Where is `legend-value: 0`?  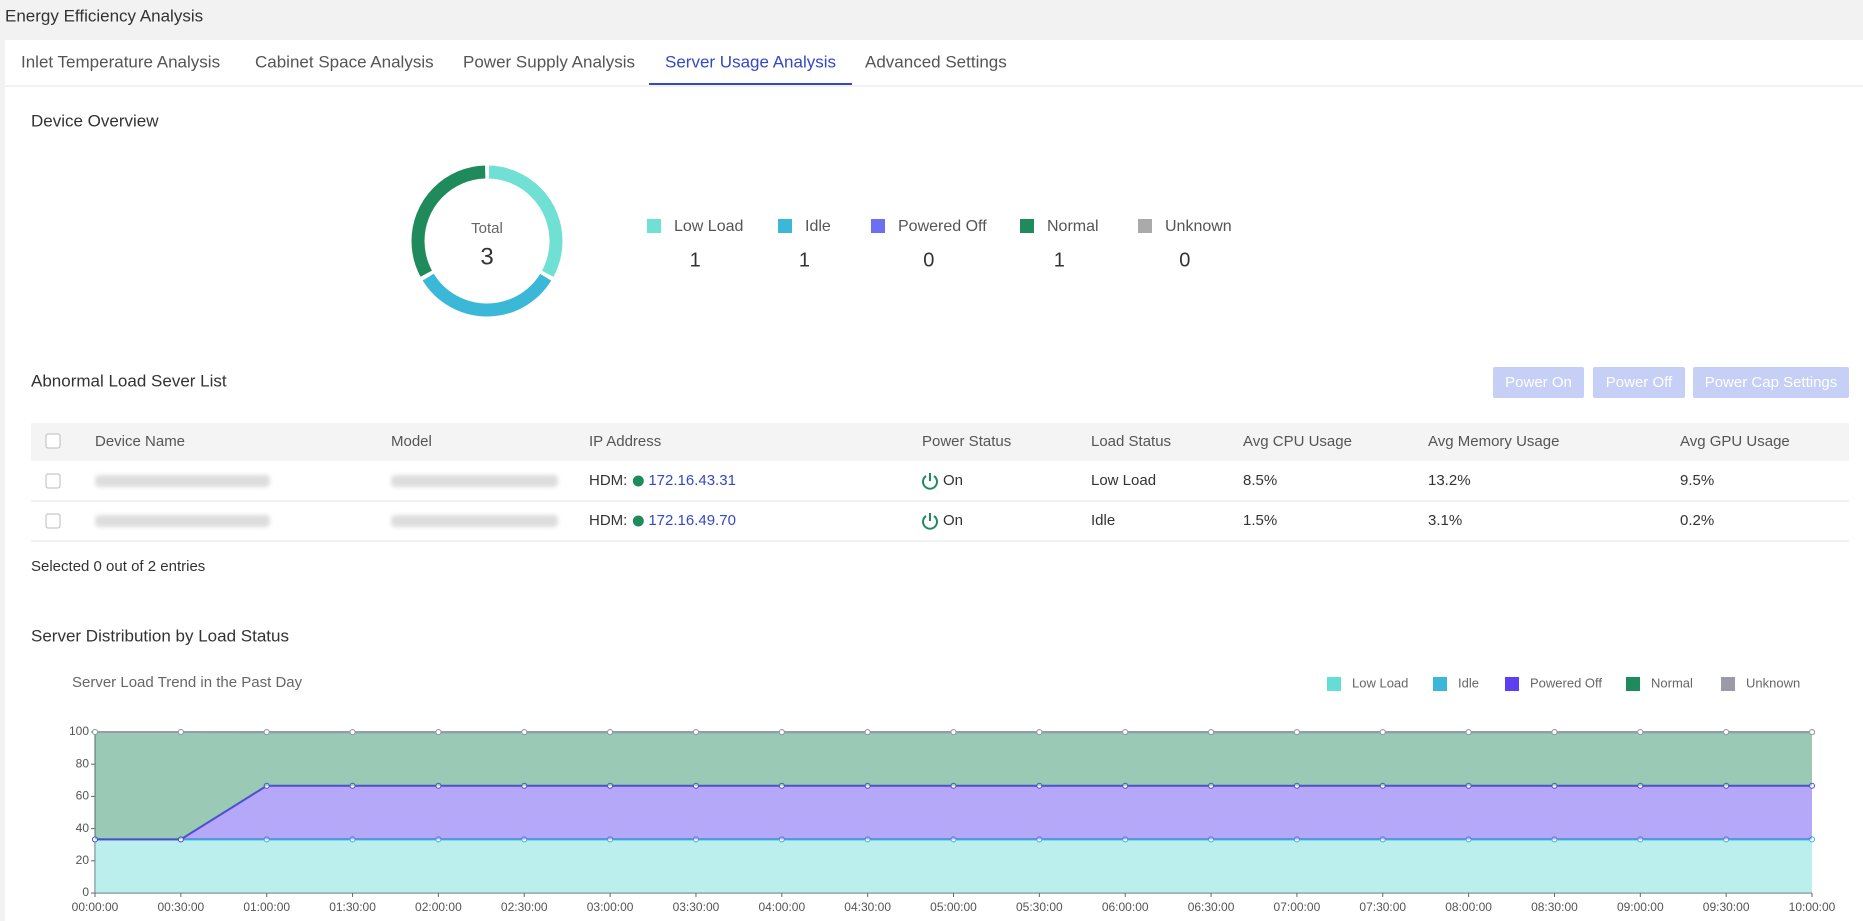
legend-value: 0 is located at coordinates (928, 260).